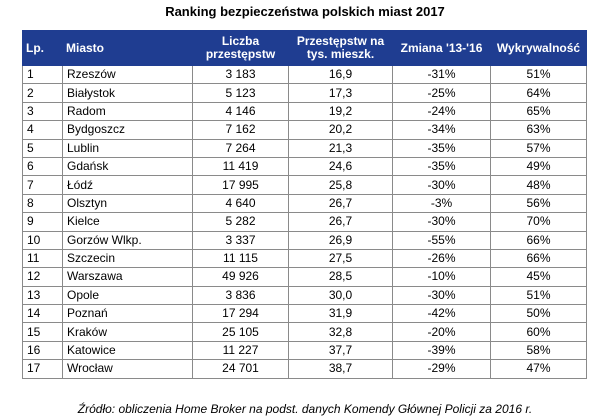  Describe the element at coordinates (127, 185) in the screenshot. I see `cell-miasto: Łódź` at that location.